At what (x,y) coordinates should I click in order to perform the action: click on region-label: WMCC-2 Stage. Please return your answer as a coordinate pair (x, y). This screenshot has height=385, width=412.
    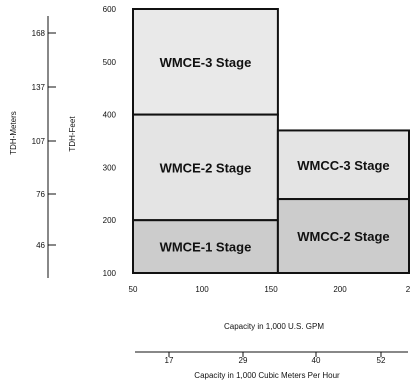
    Looking at the image, I should click on (343, 236).